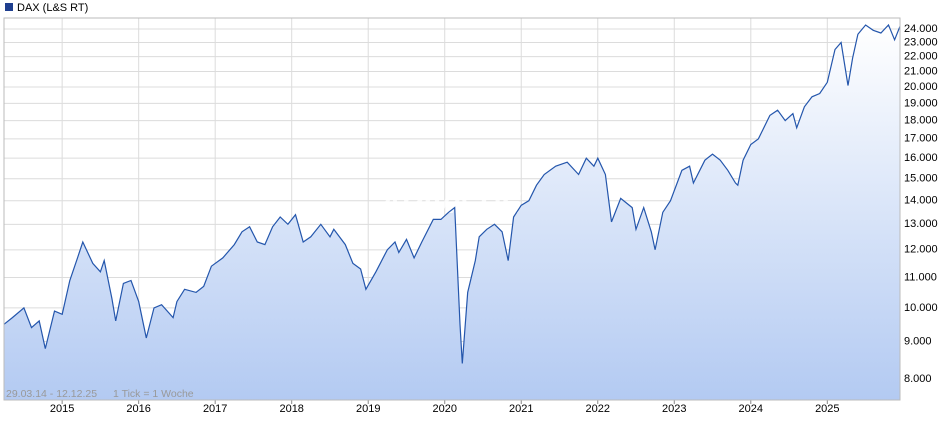 Image resolution: width=940 pixels, height=435 pixels. I want to click on legend-label: DAX (L&S RT), so click(52, 8).